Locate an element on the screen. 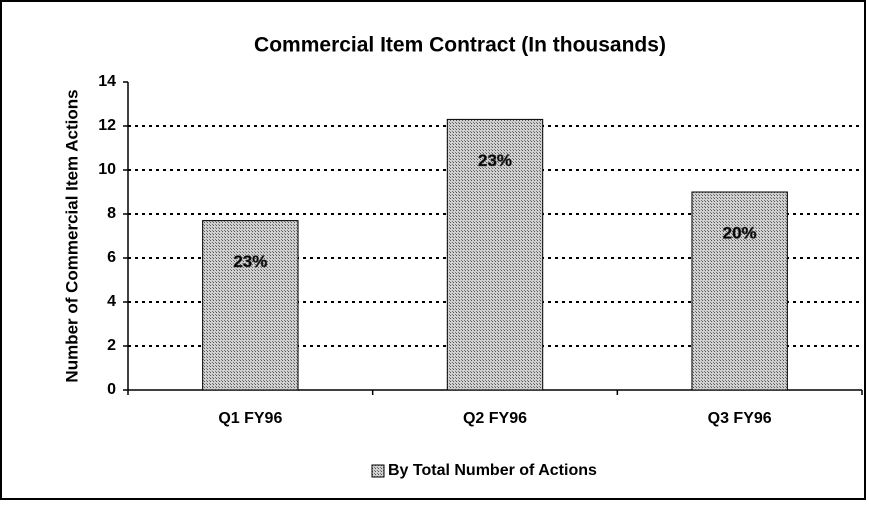  y-tick-label: 8 is located at coordinates (111, 213).